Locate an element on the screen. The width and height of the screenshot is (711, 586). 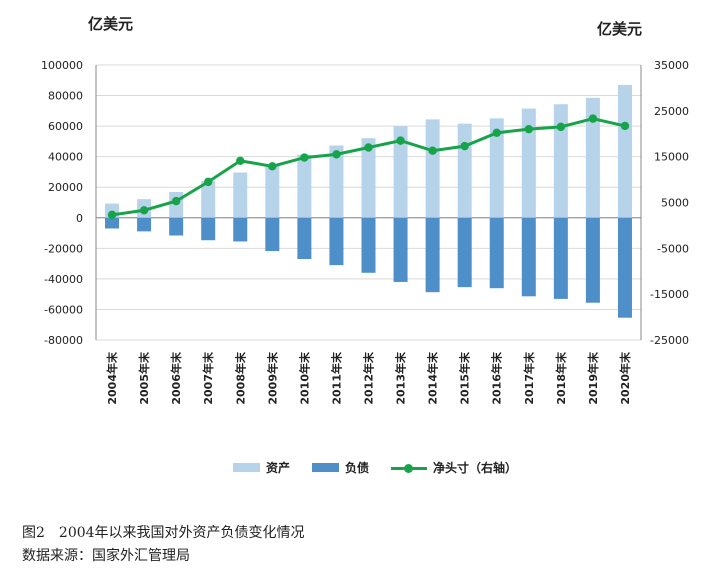
legend-line-key is located at coordinates (409, 468).